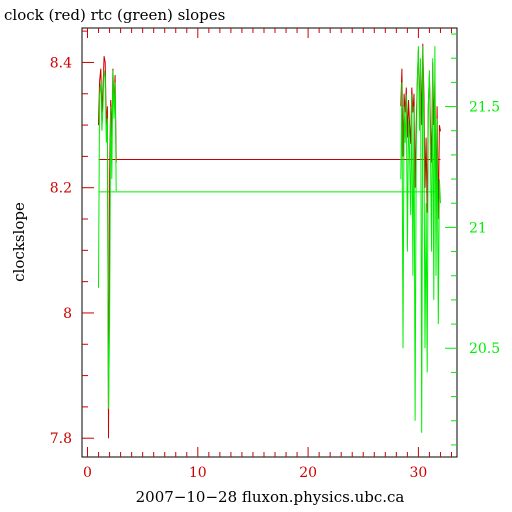 Image resolution: width=512 pixels, height=512 pixels. What do you see at coordinates (478, 228) in the screenshot?
I see `y-right-tick-label: 21` at bounding box center [478, 228].